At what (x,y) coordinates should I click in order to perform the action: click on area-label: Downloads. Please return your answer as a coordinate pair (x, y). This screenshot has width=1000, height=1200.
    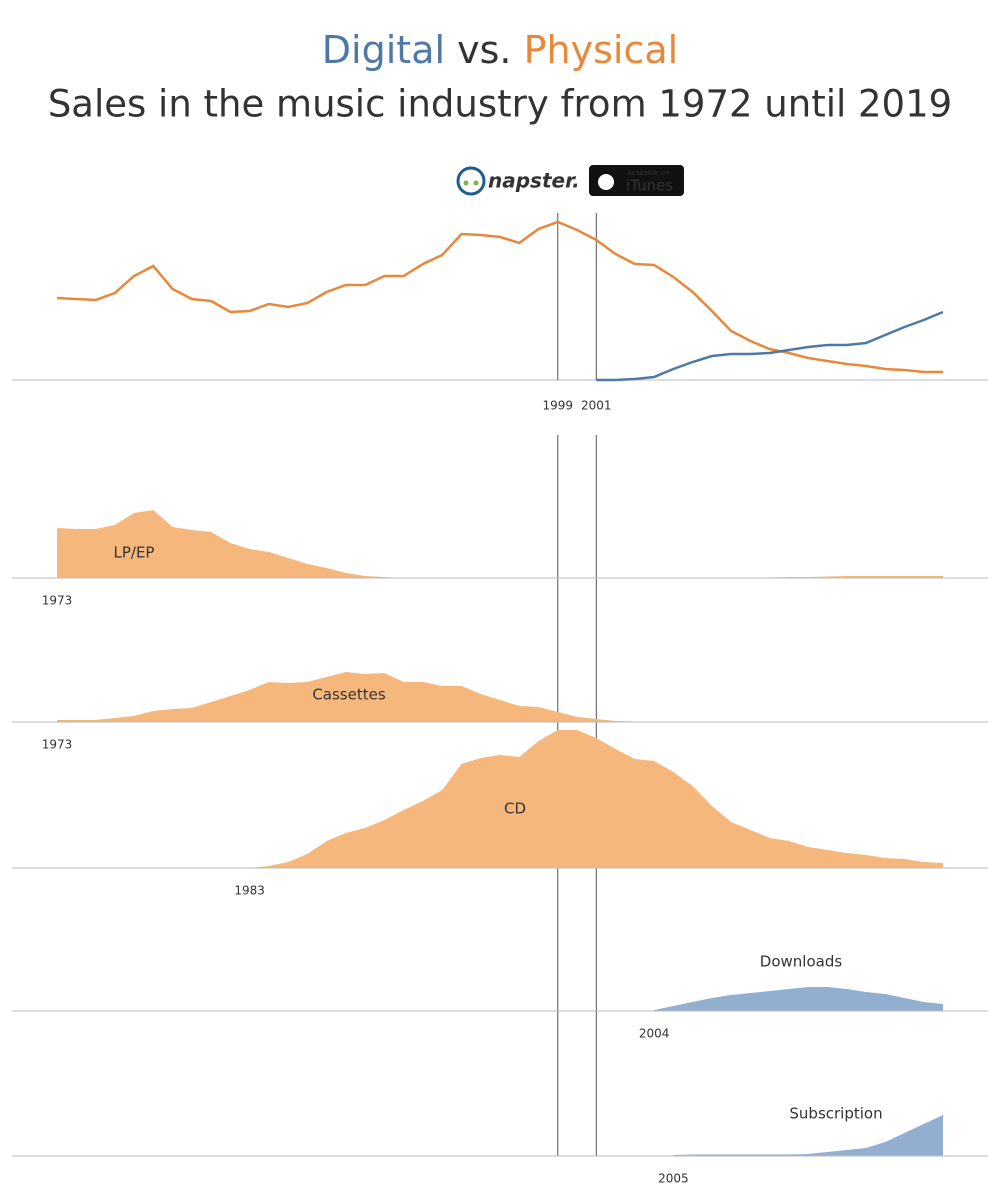
    Looking at the image, I should click on (801, 962).